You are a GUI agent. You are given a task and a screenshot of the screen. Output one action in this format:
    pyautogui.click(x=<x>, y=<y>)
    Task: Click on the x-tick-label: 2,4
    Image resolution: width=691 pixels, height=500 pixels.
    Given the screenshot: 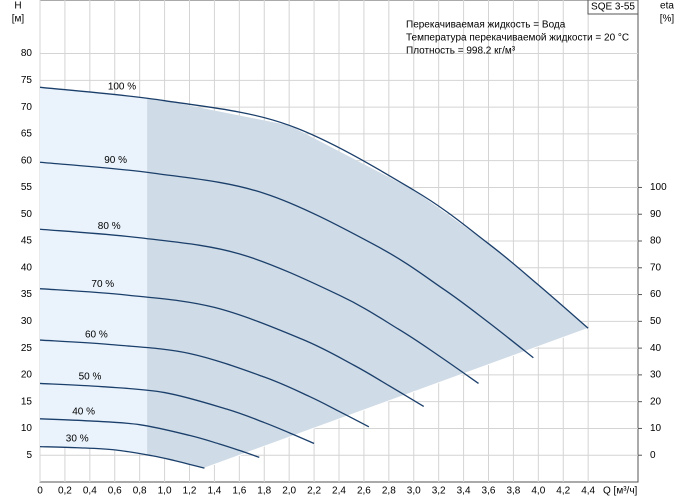 What is the action you would take?
    pyautogui.click(x=339, y=491)
    